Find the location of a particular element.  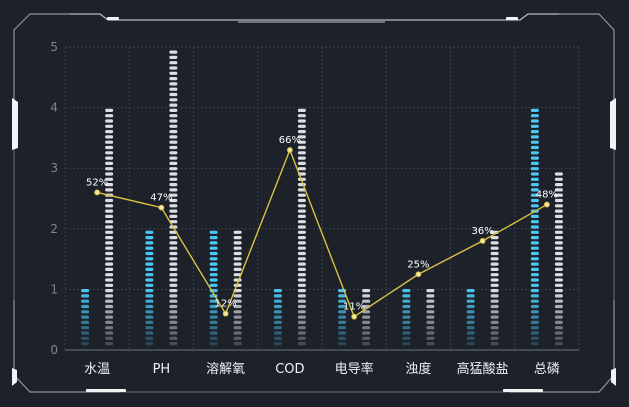

line-data-label: 66% is located at coordinates (290, 140).